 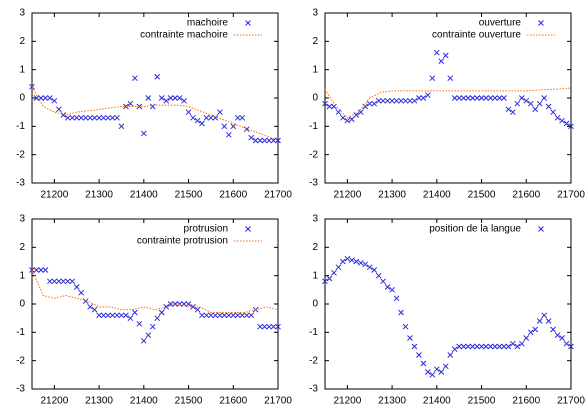 I want to click on legend-label: ouverture, so click(x=500, y=23).